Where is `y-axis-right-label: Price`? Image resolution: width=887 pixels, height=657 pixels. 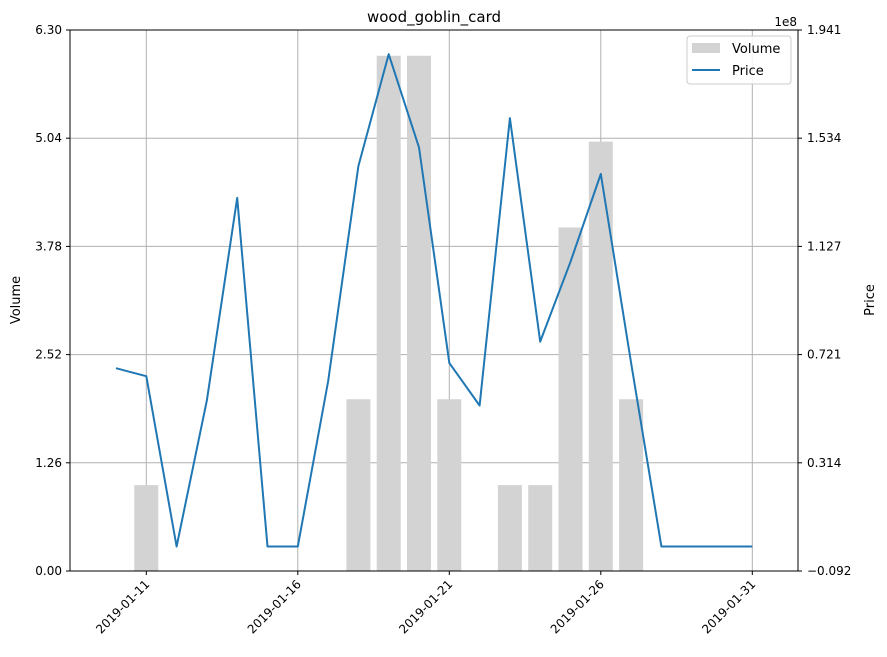 y-axis-right-label: Price is located at coordinates (870, 300).